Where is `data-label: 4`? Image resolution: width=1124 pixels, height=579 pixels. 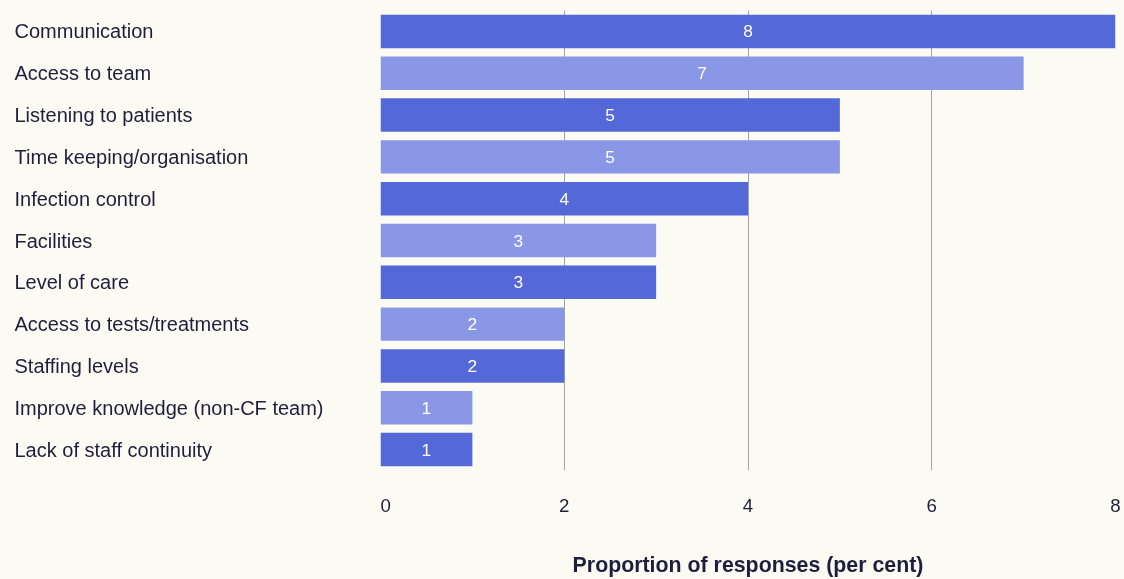 data-label: 4 is located at coordinates (564, 198).